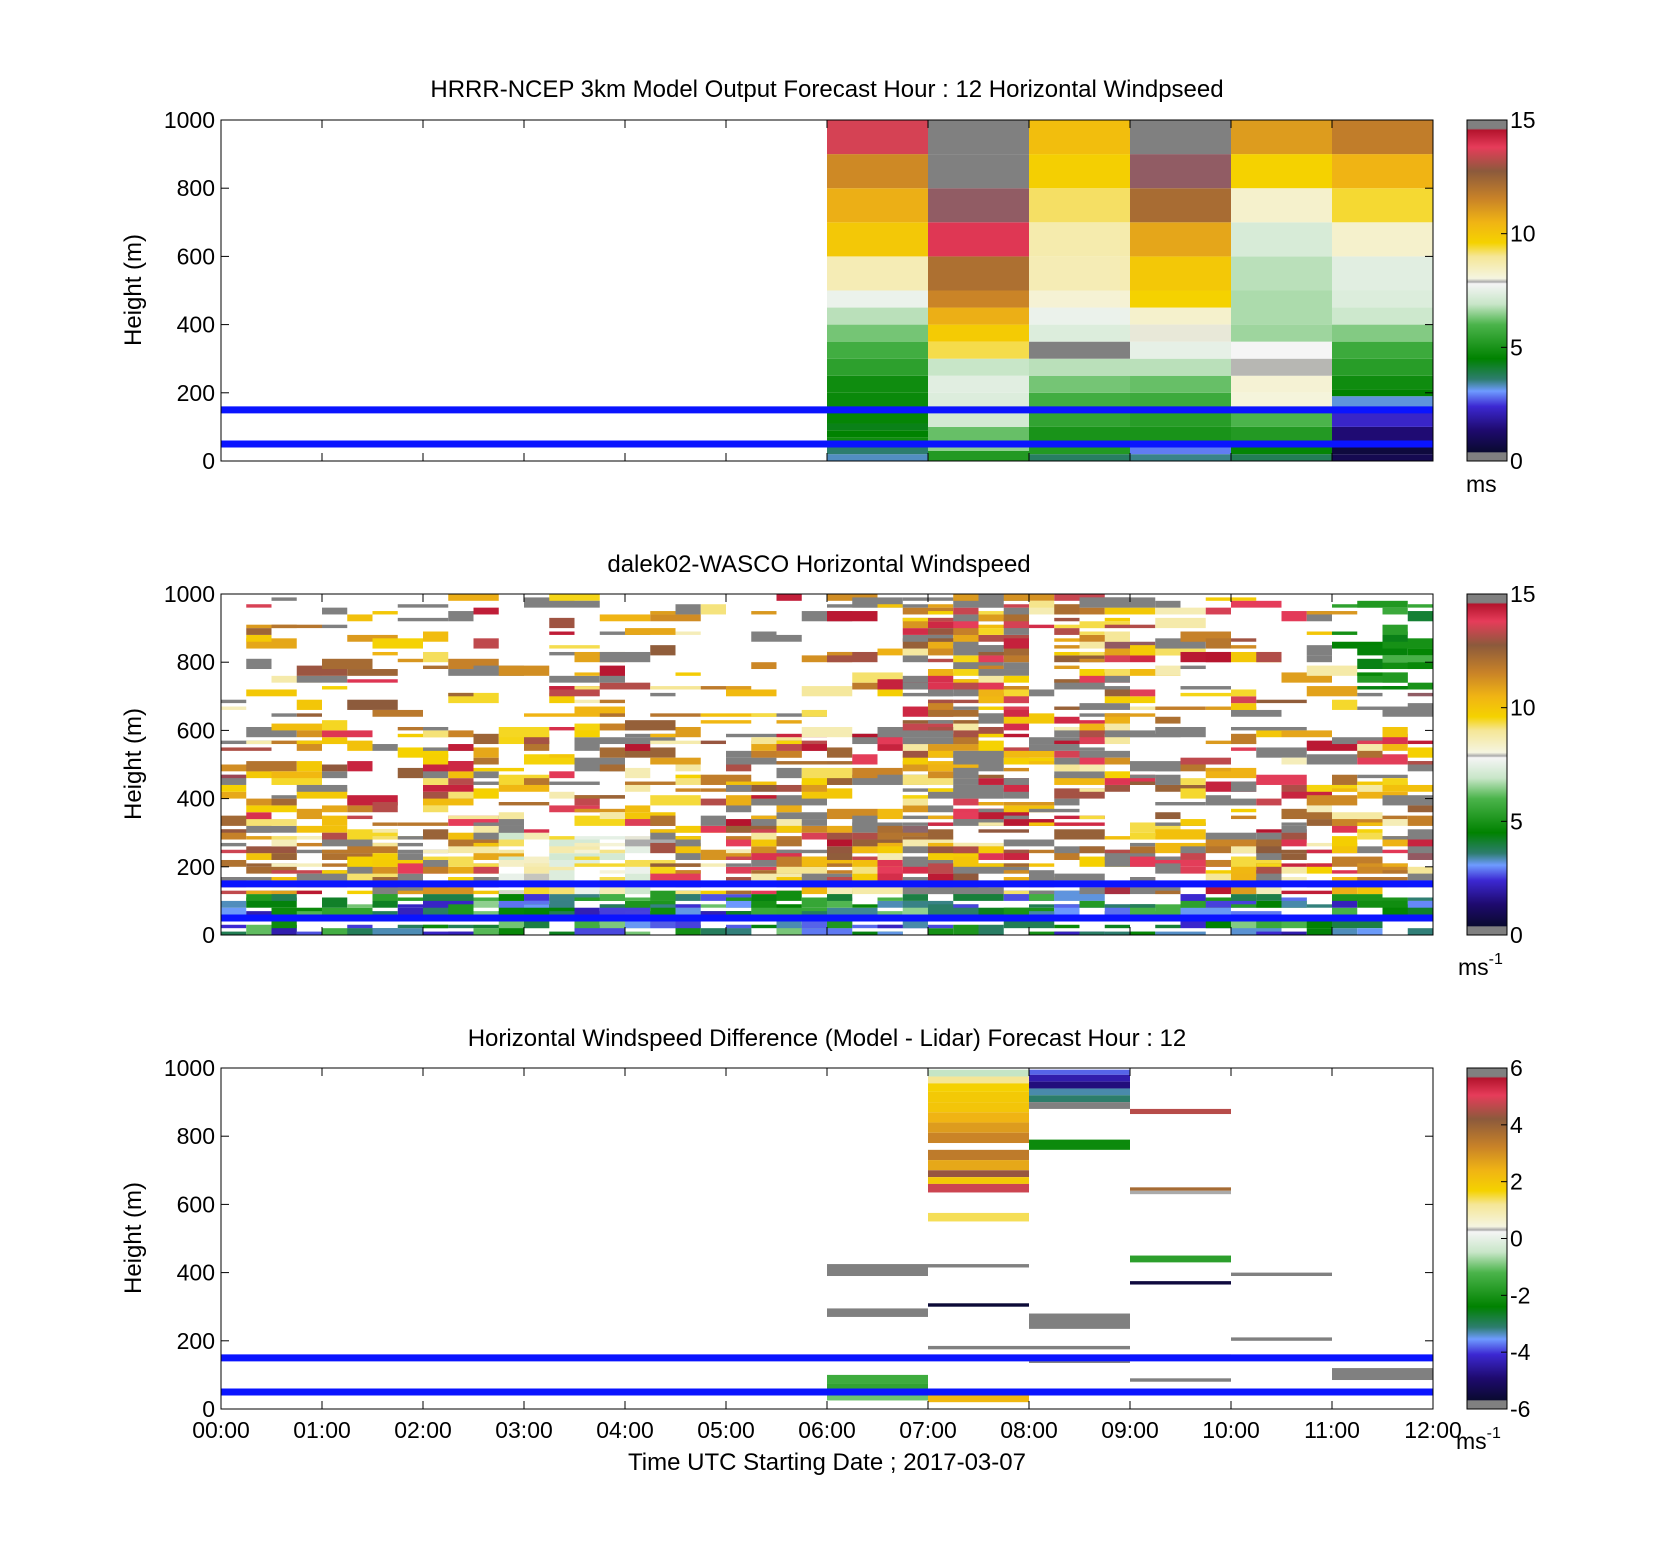  What do you see at coordinates (208, 1409) in the screenshot?
I see `panel-difference-ytick-label: 0` at bounding box center [208, 1409].